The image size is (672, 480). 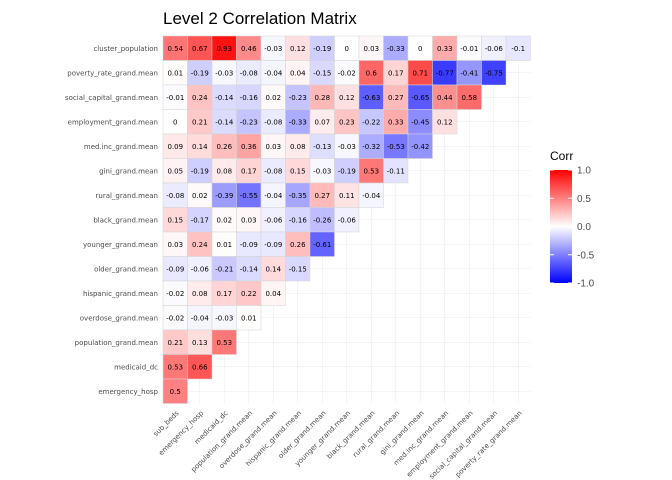 I want to click on cell-value-label: -0.26, so click(x=322, y=220).